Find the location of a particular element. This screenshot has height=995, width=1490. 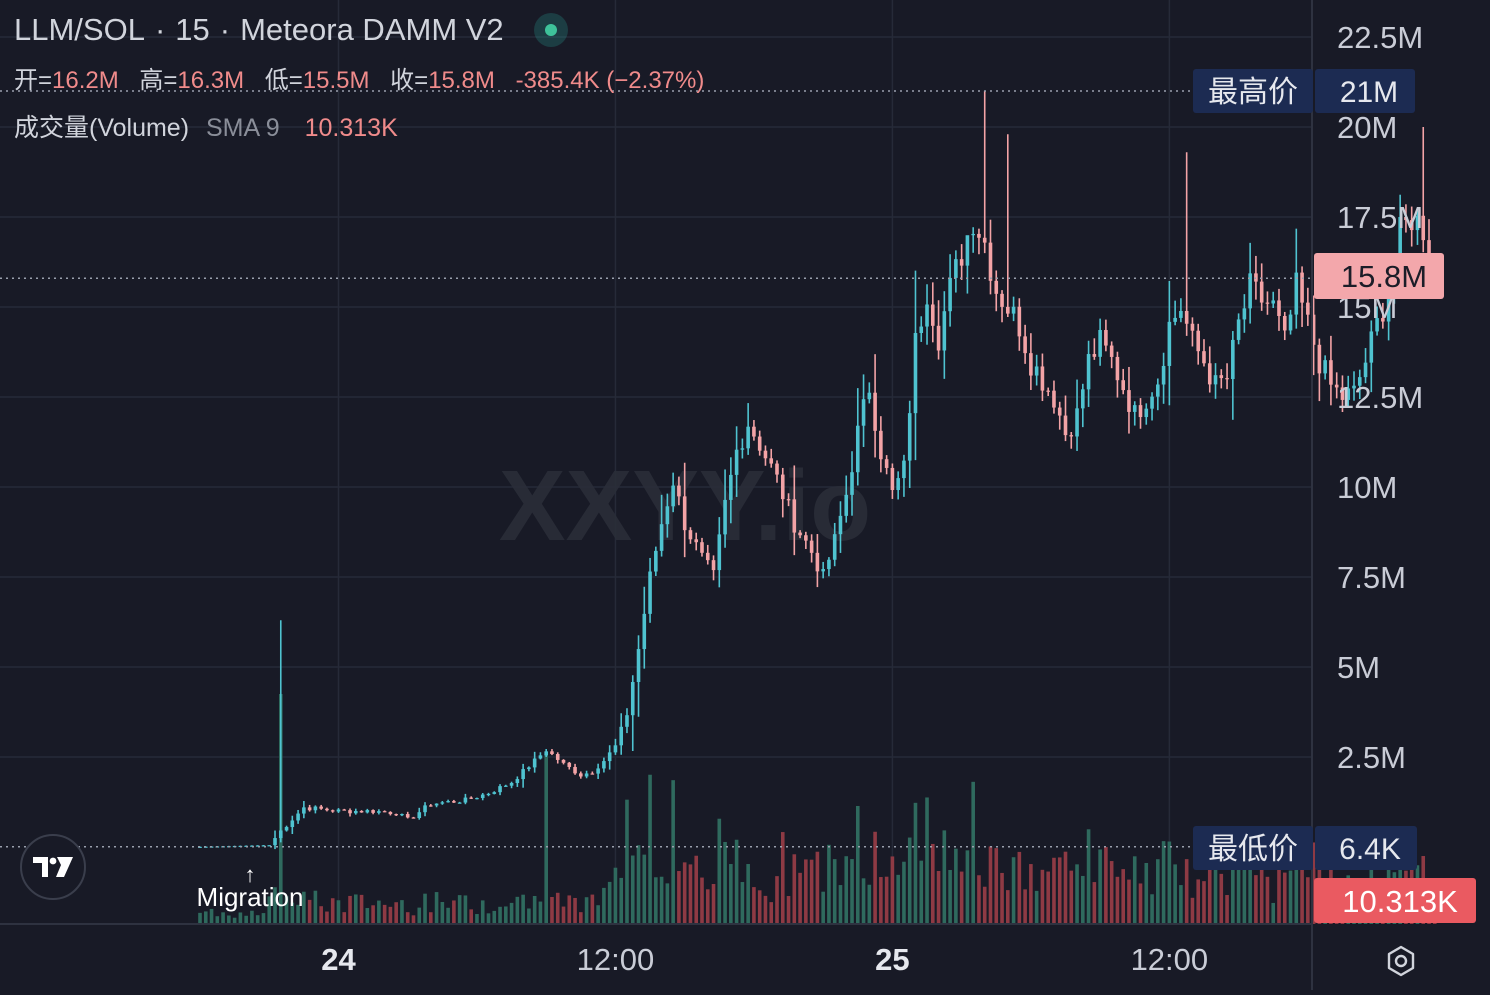

low-price-label: 最低价 is located at coordinates (1253, 849).